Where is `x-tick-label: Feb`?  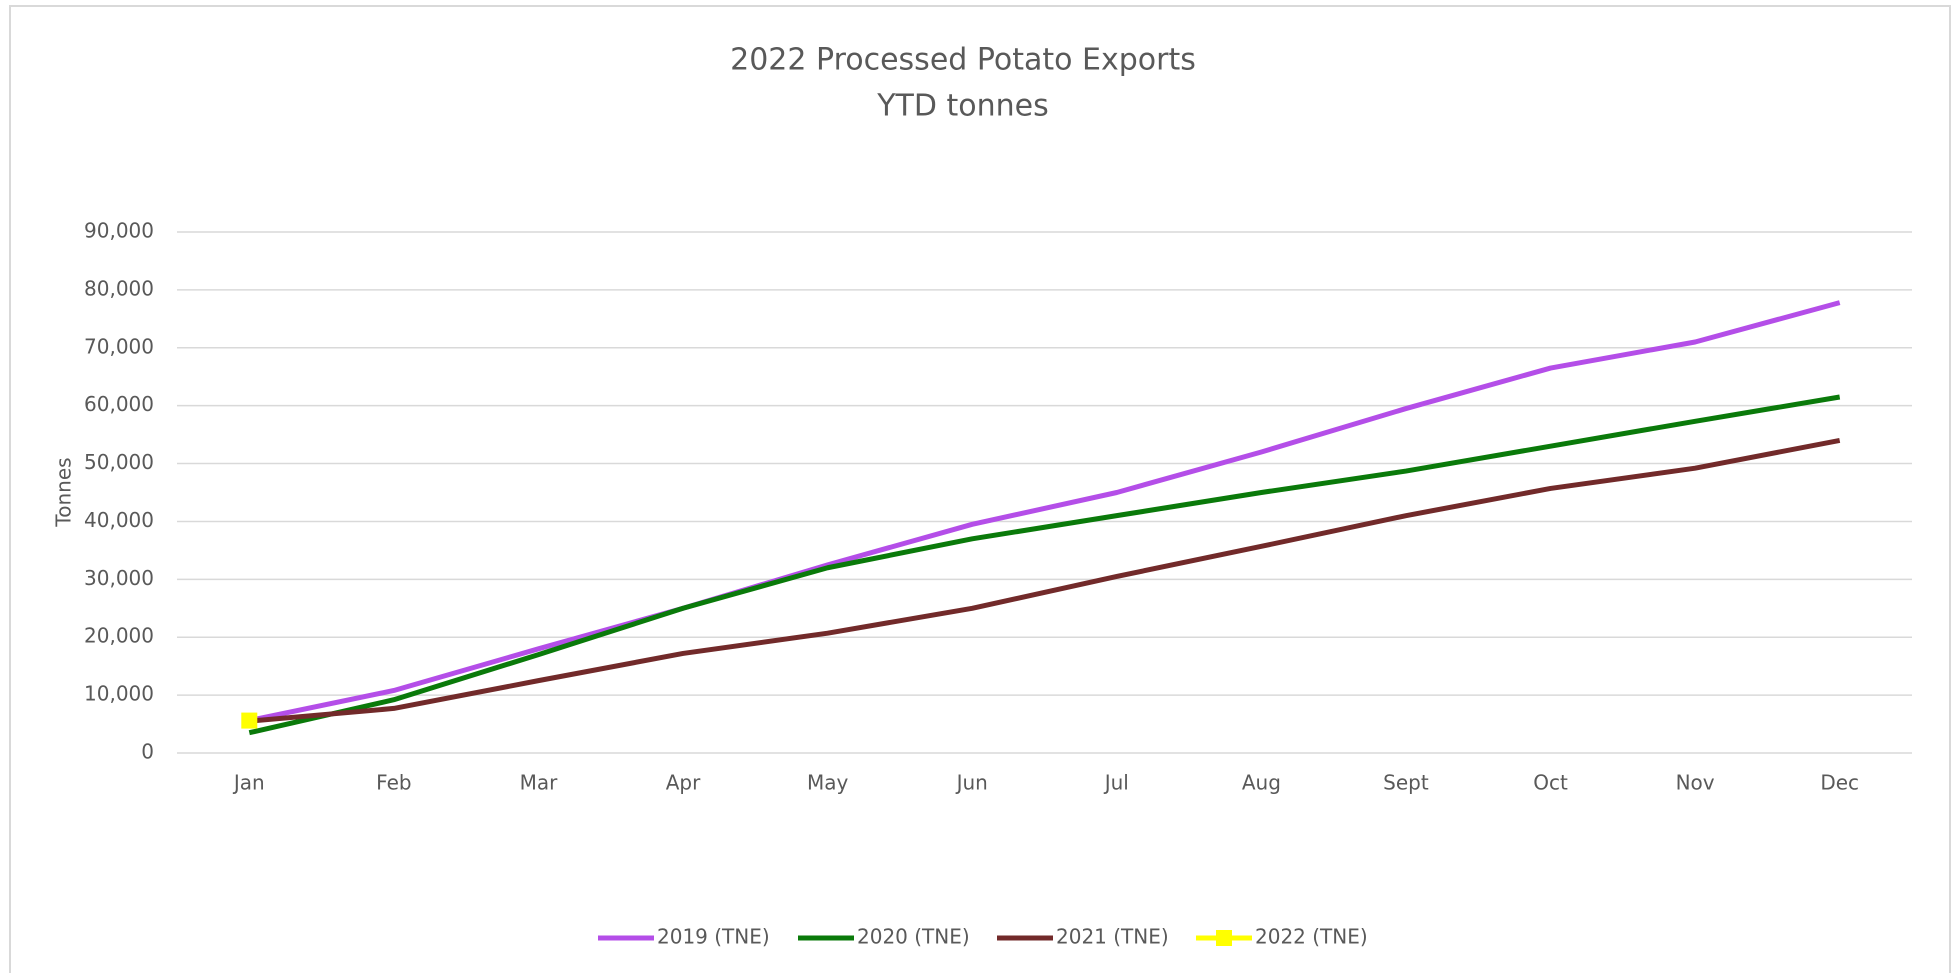 x-tick-label: Feb is located at coordinates (393, 783).